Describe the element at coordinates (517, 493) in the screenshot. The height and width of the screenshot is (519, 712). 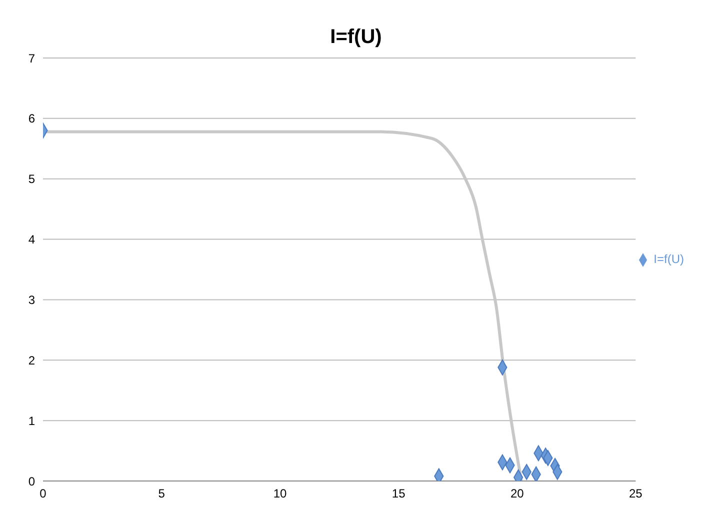
I see `x-tick-label: 20` at that location.